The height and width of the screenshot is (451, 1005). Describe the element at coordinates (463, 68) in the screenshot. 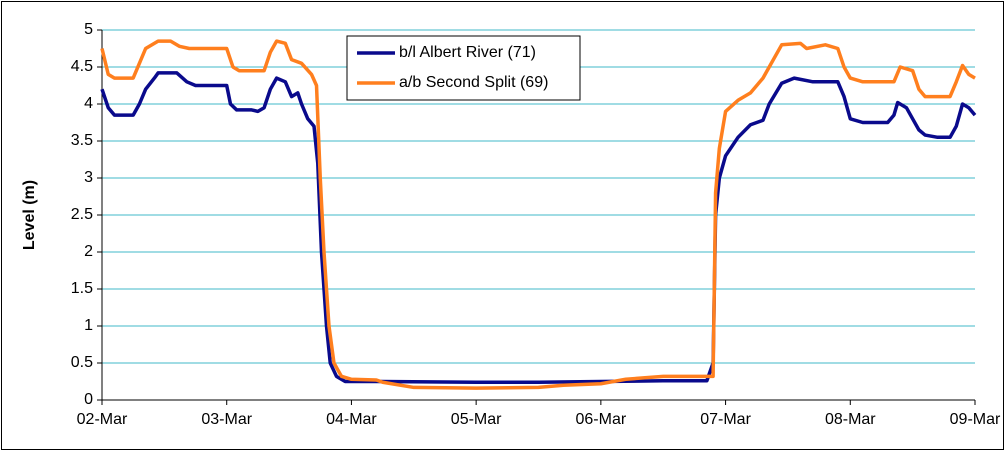

I see `legend-box` at that location.